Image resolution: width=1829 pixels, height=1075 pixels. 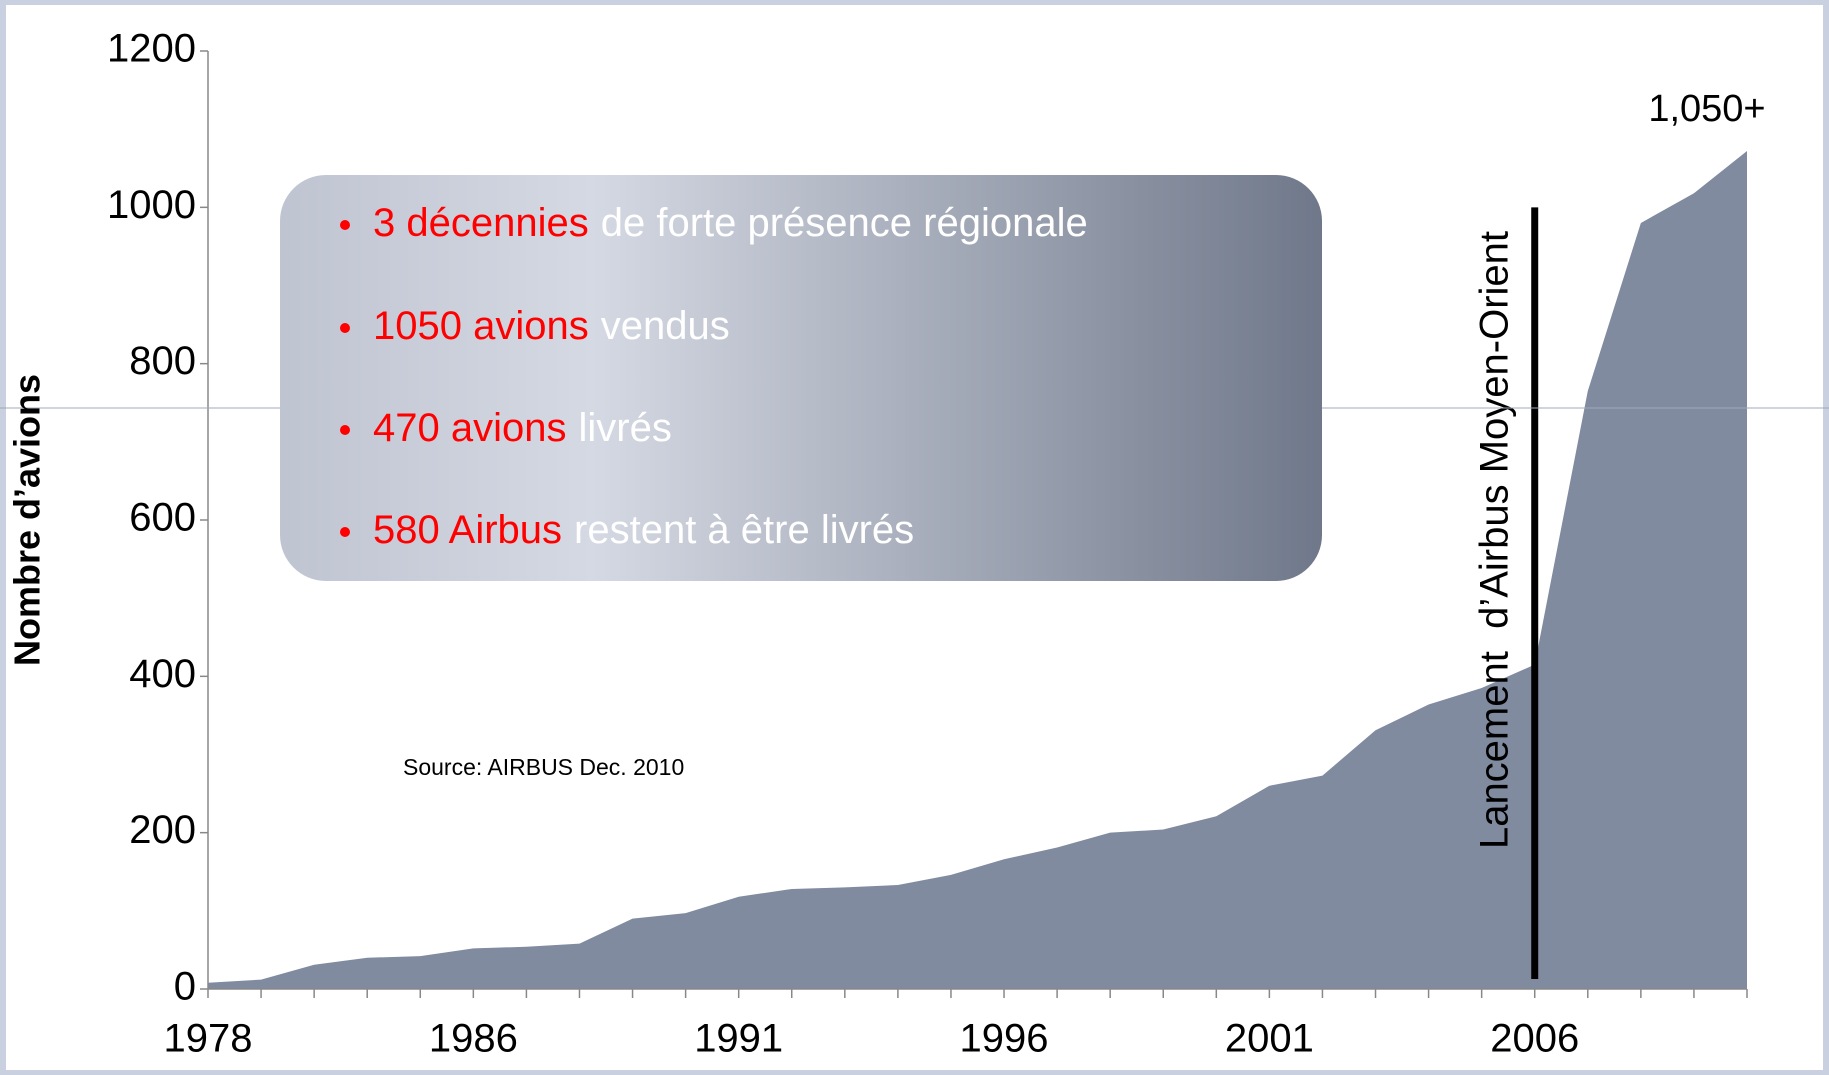 I want to click on y-tick-label: 800, so click(x=162, y=361).